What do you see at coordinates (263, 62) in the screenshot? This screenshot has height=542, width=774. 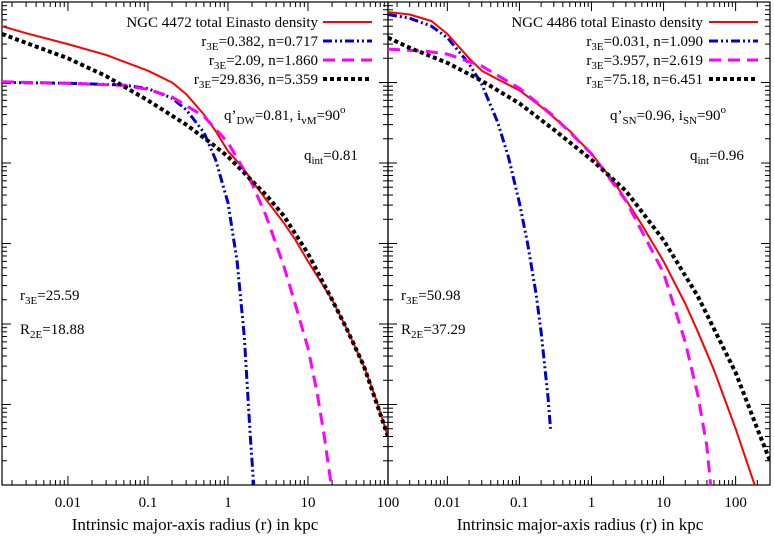 I see `legend-label-left-s2: r3E=2.09, n=1.860` at bounding box center [263, 62].